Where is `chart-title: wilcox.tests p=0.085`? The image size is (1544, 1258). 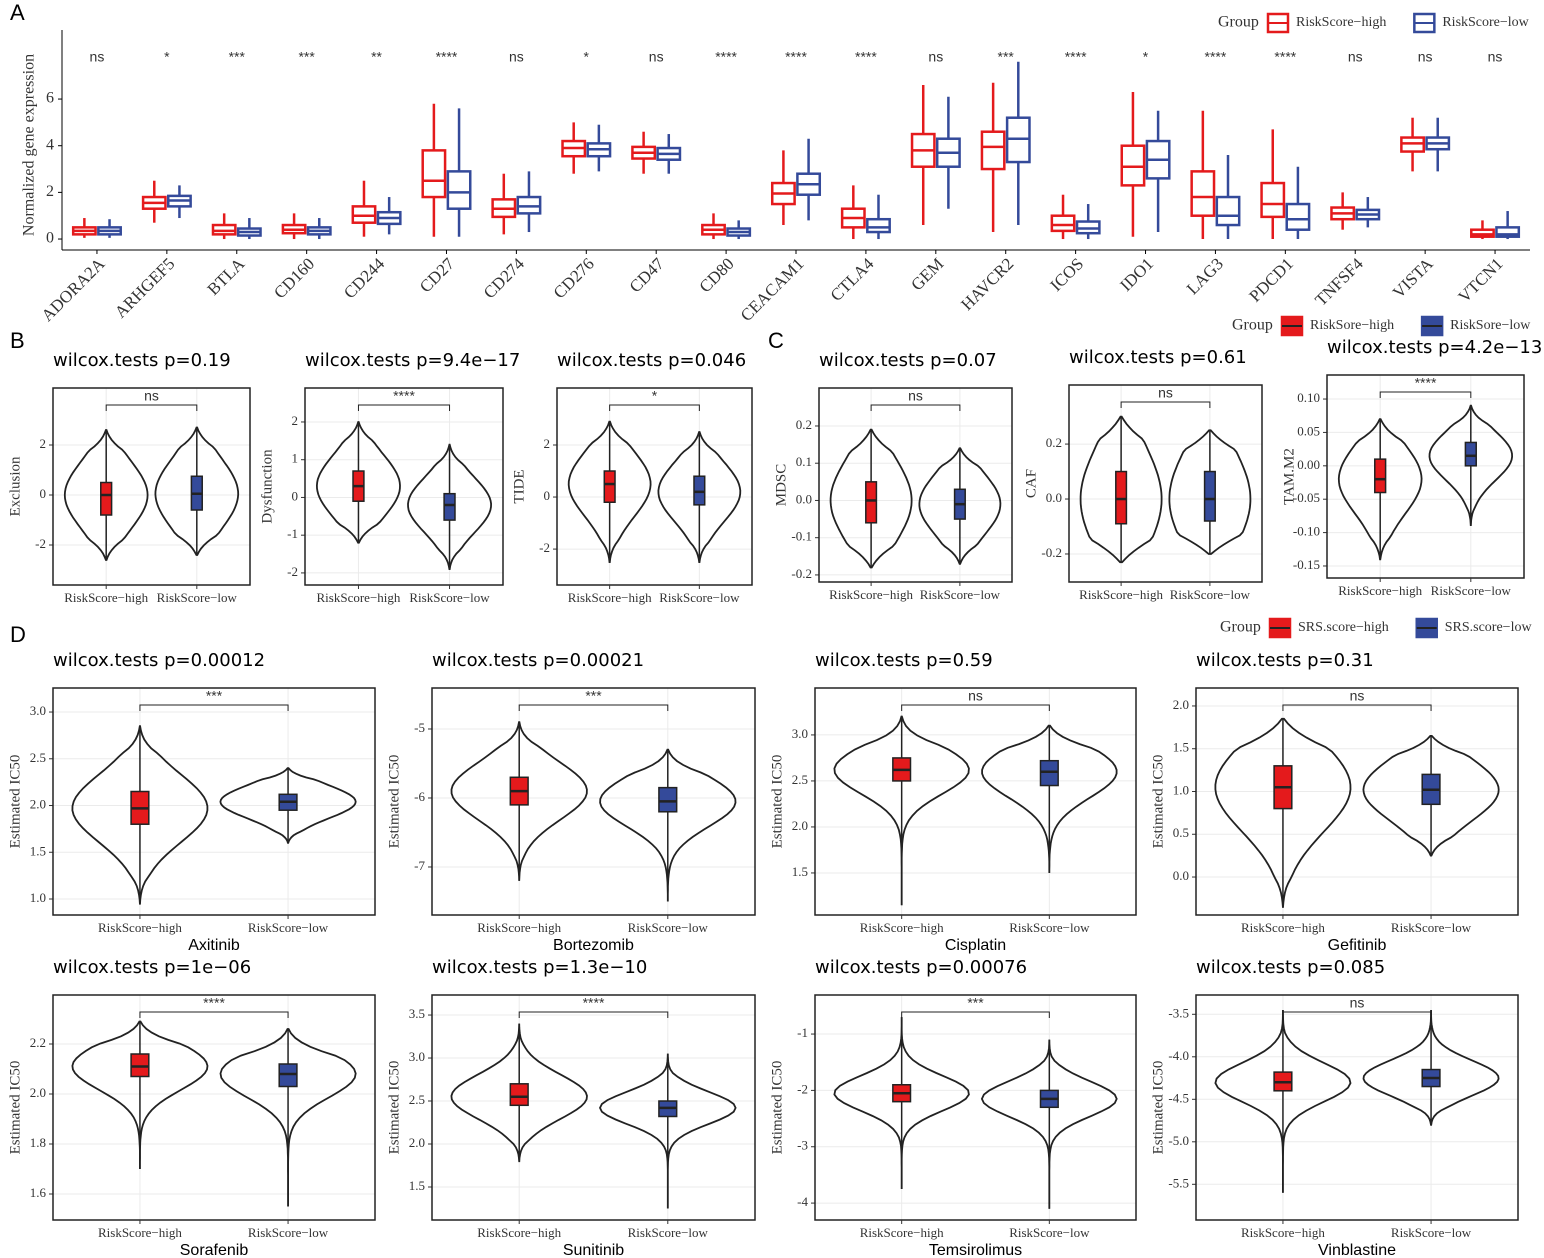 chart-title: wilcox.tests p=0.085 is located at coordinates (1290, 967).